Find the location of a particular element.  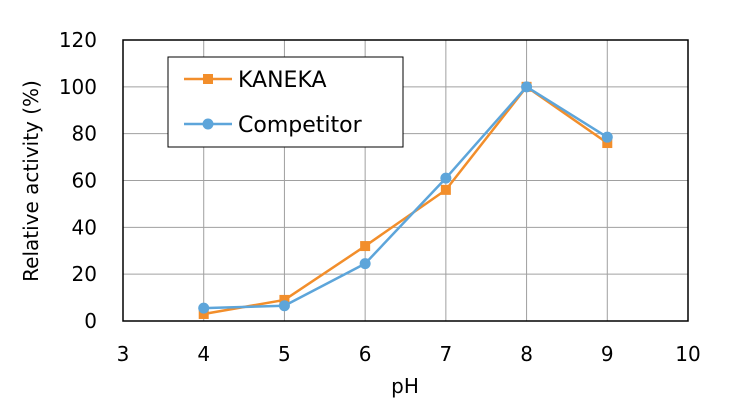

x-tick-label: 10 is located at coordinates (687, 354).